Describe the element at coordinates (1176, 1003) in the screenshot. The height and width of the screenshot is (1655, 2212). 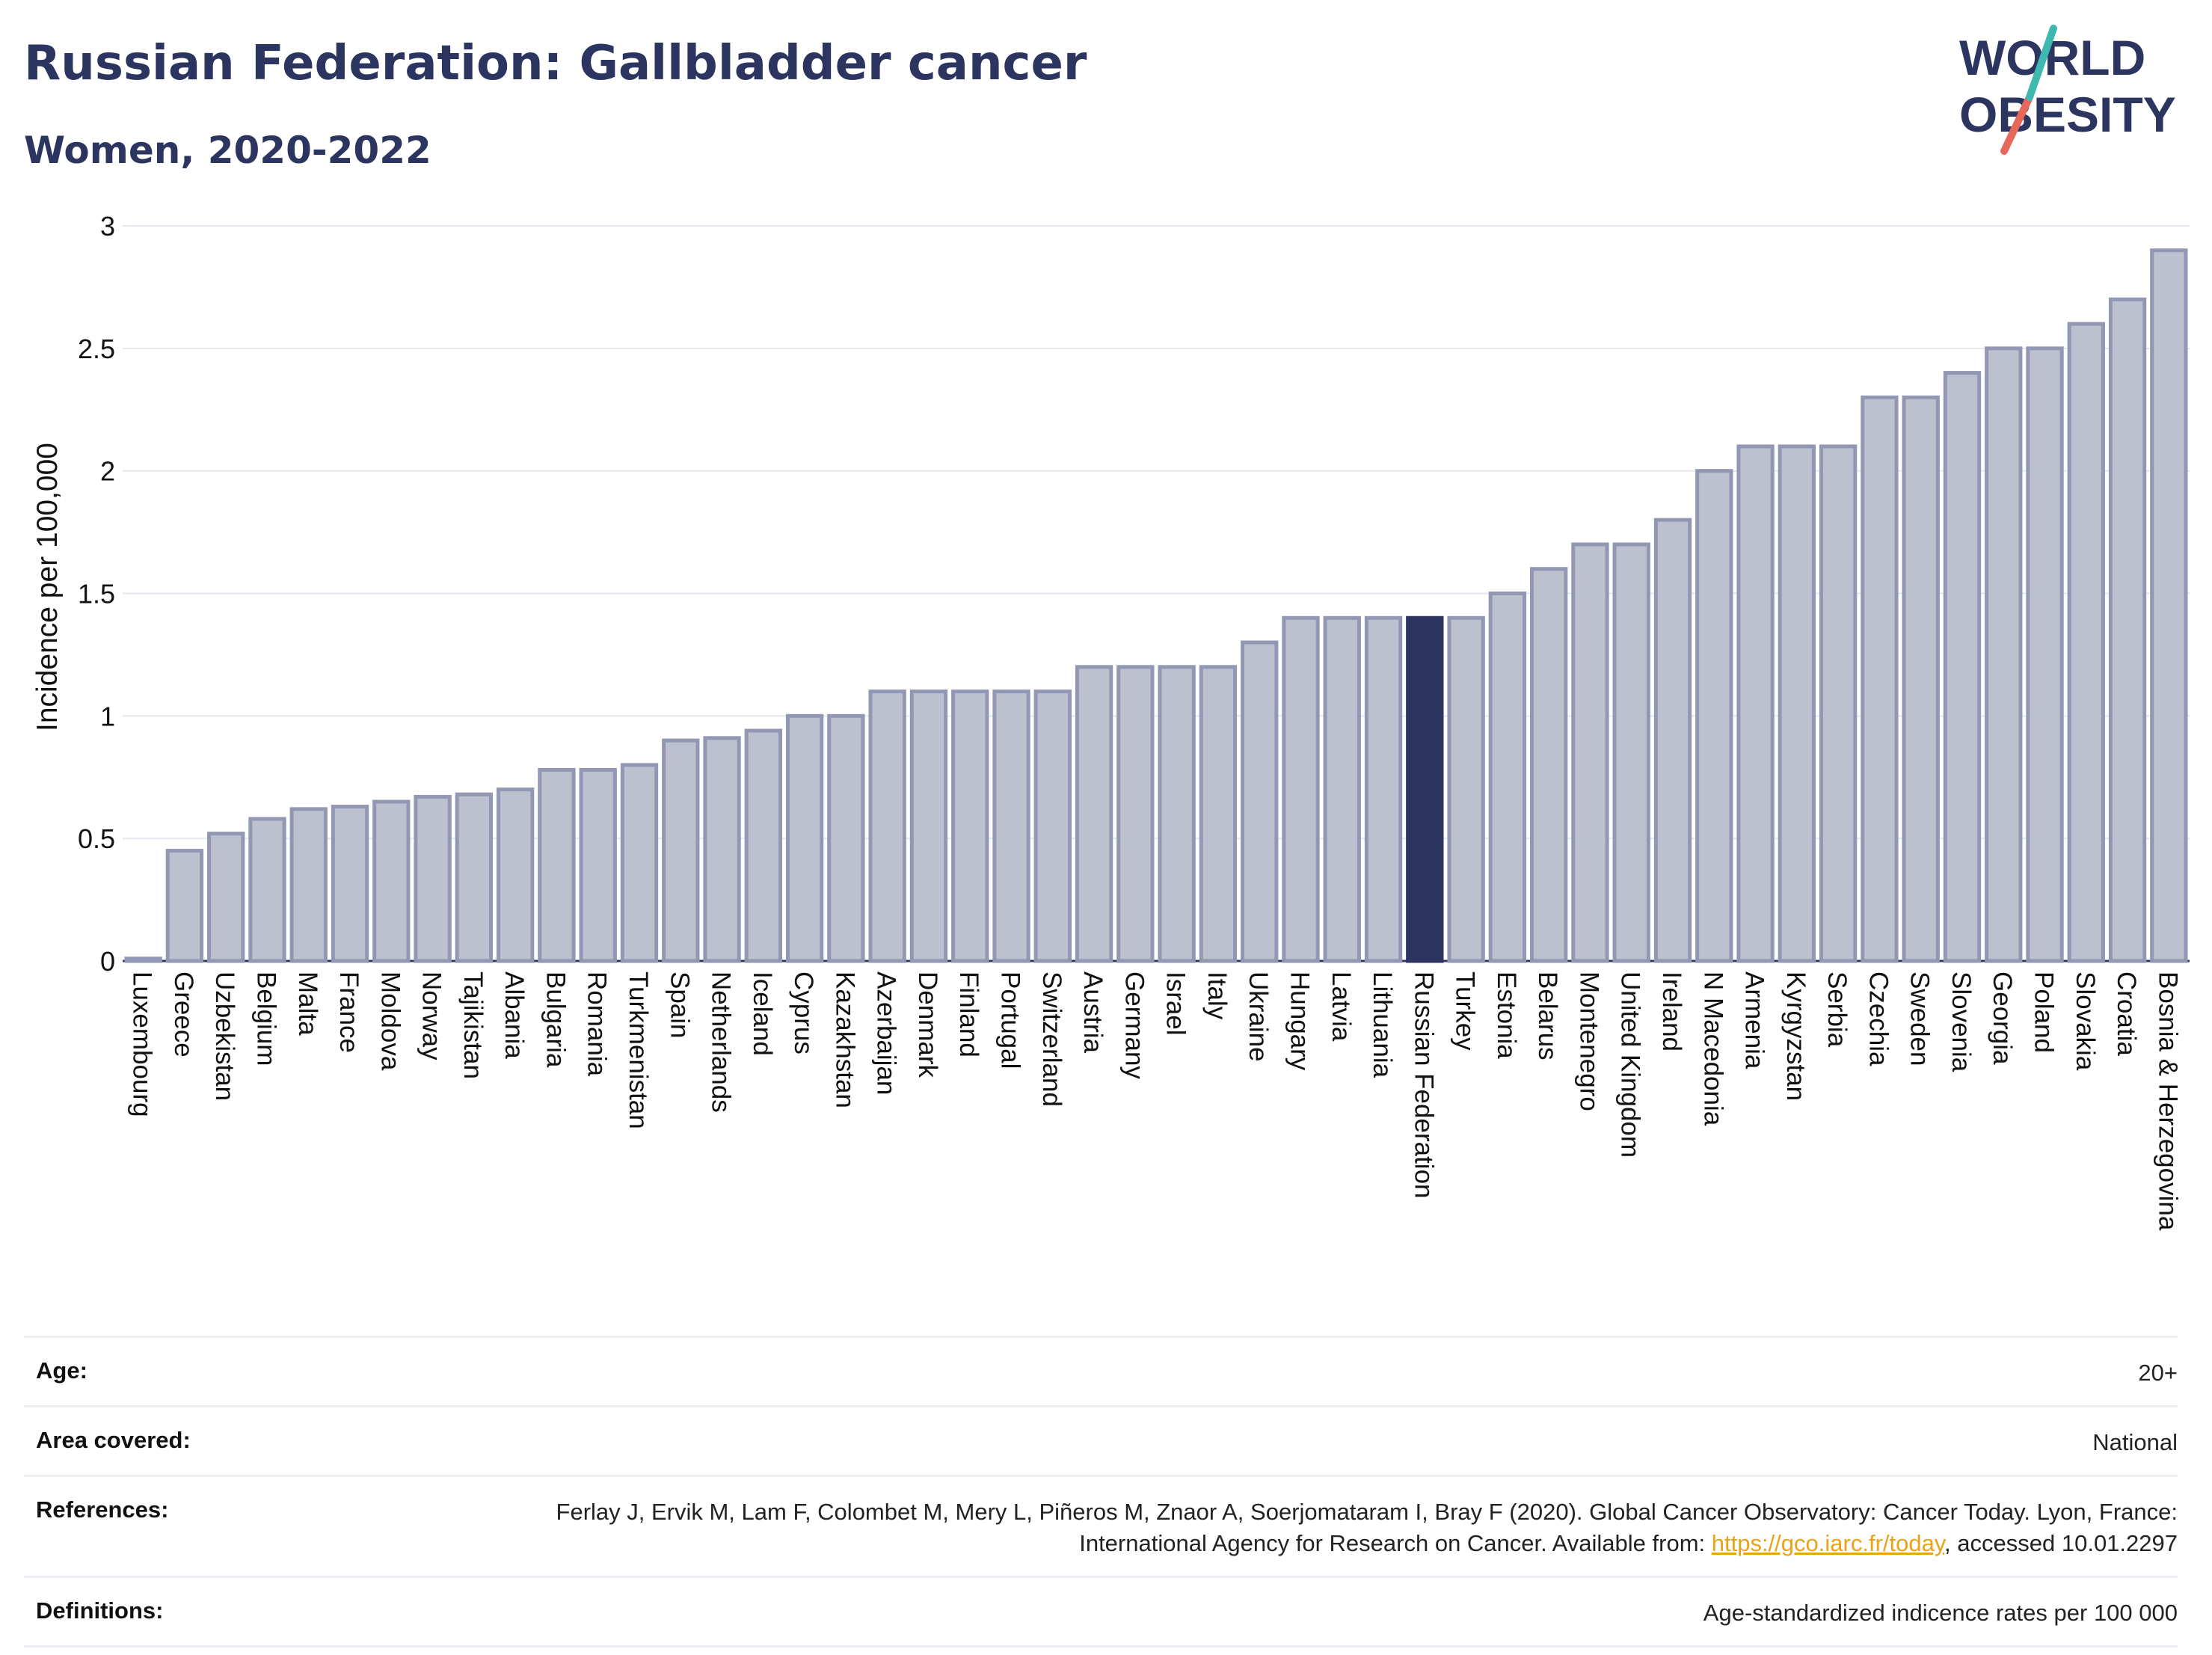
I see `x-tick-label: Israel` at that location.